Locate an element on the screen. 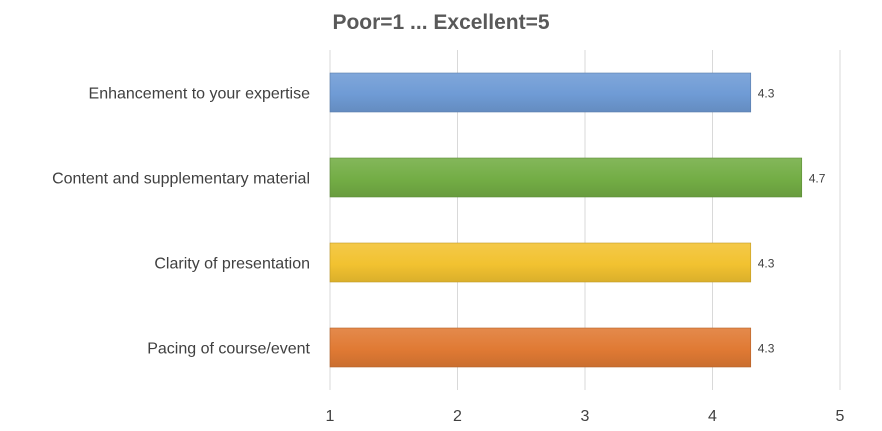 The height and width of the screenshot is (431, 882). chart-title: Poor=1 ... Excellent=5 is located at coordinates (440, 22).